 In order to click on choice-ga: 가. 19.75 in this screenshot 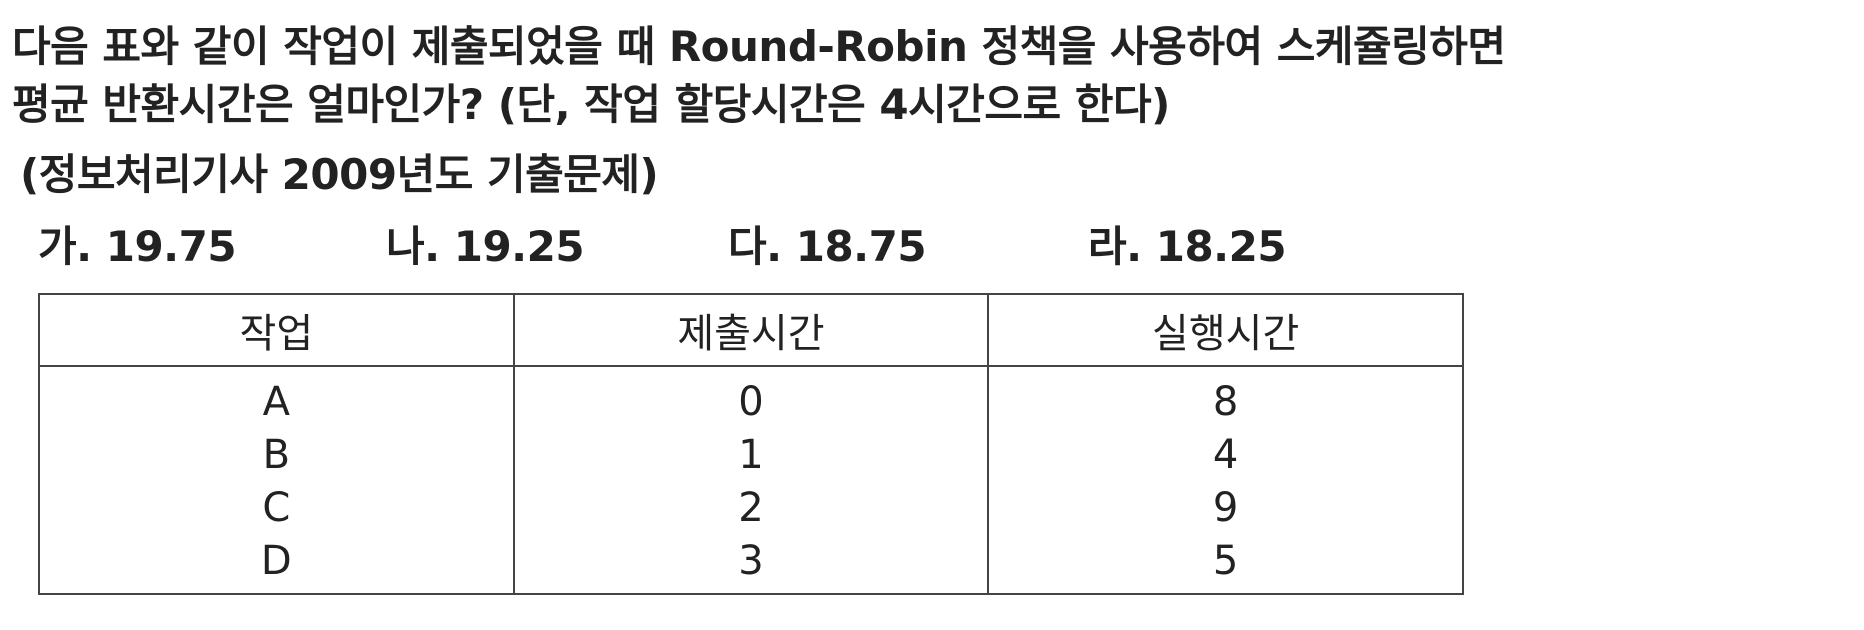, I will do `click(137, 246)`.